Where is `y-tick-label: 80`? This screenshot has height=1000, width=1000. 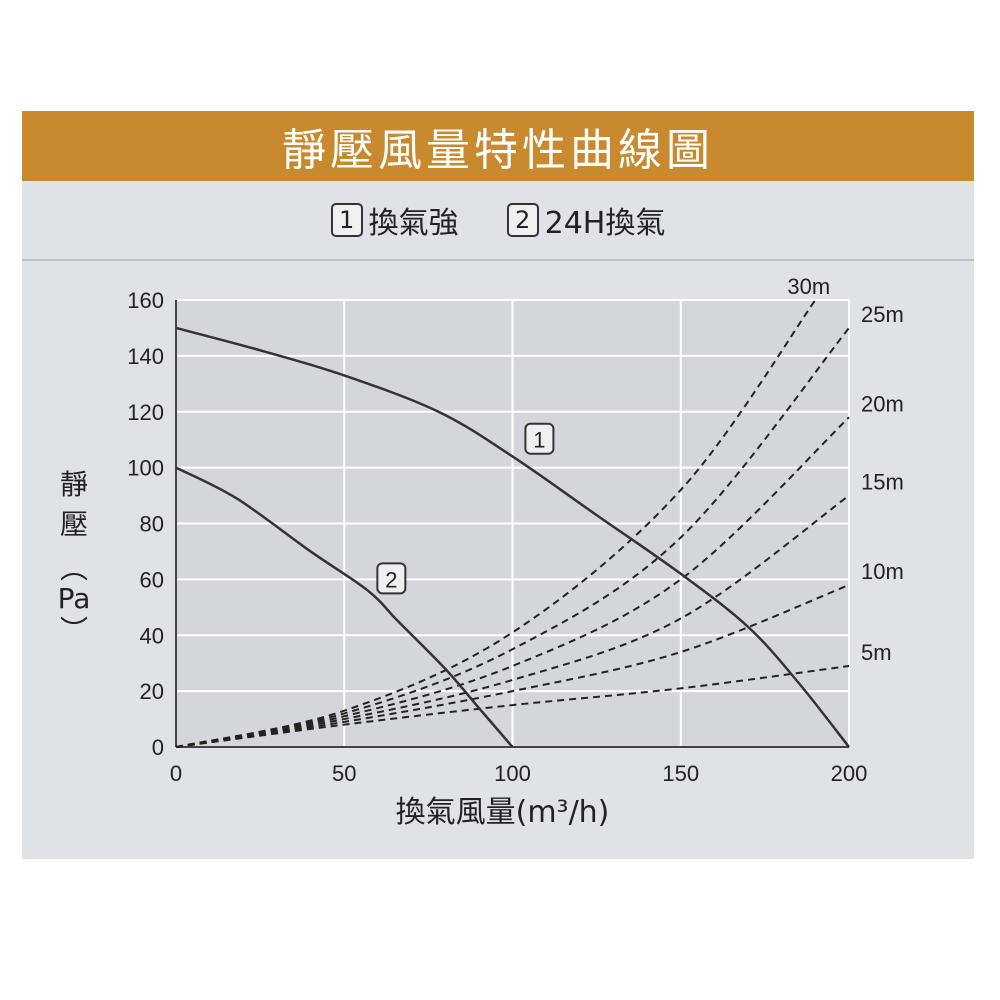 y-tick-label: 80 is located at coordinates (152, 524).